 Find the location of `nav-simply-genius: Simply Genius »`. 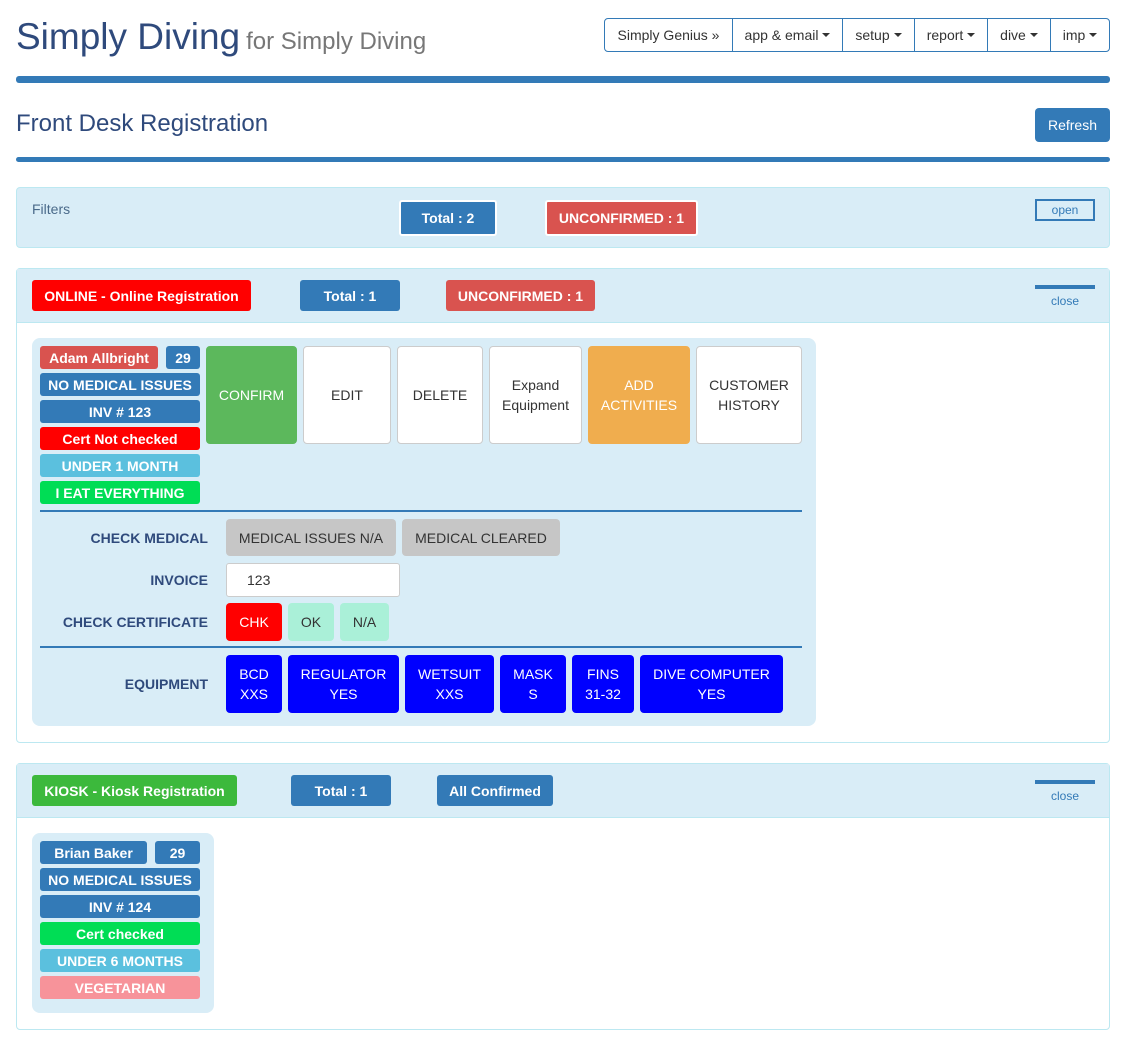

nav-simply-genius: Simply Genius » is located at coordinates (668, 35).